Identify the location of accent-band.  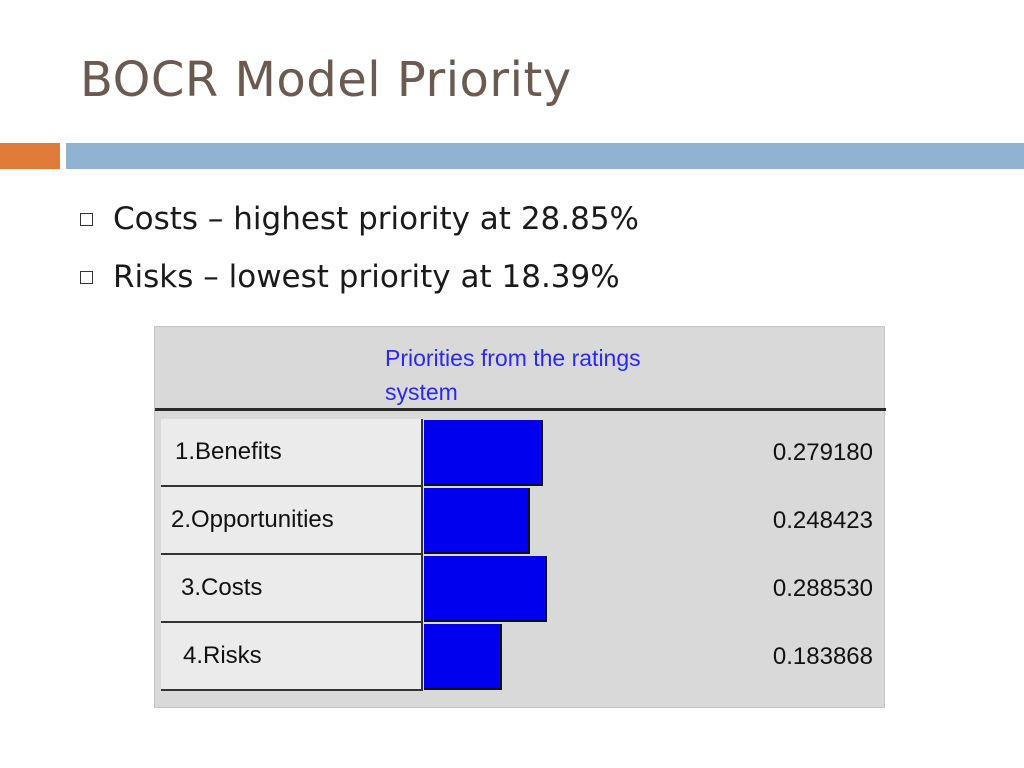
(30, 156).